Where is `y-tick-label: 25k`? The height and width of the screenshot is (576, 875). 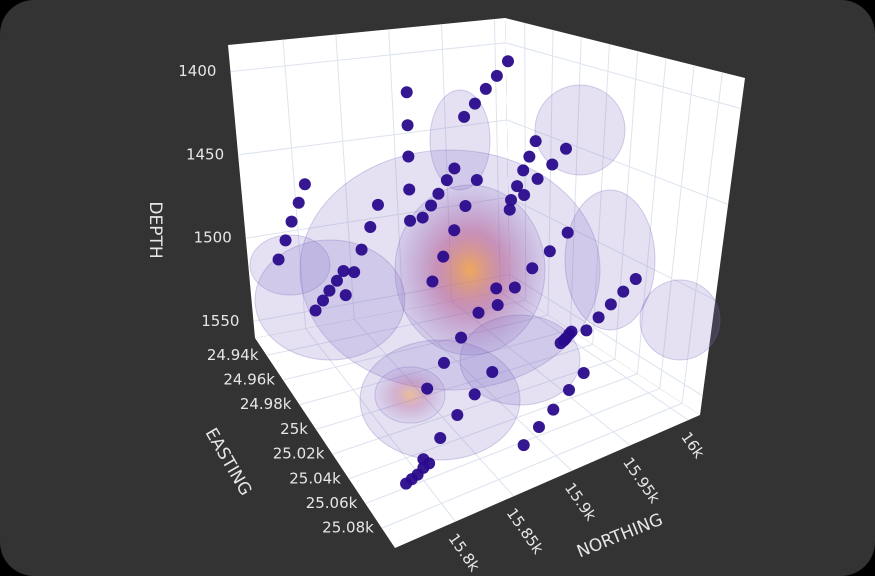
y-tick-label: 25k is located at coordinates (294, 429).